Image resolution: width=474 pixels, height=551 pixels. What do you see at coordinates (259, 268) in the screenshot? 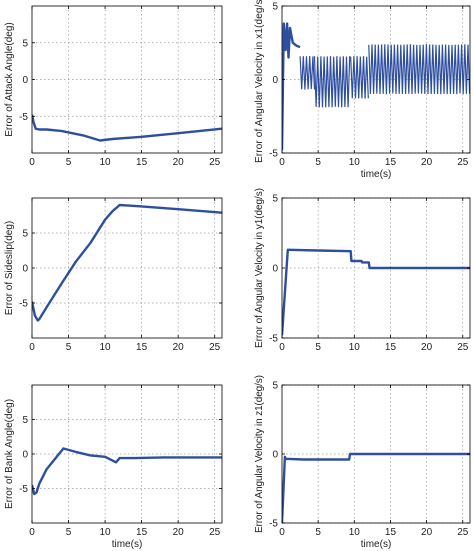
I see `y-axis-label: Error of Angular Velocity in y1(deg/s)` at bounding box center [259, 268].